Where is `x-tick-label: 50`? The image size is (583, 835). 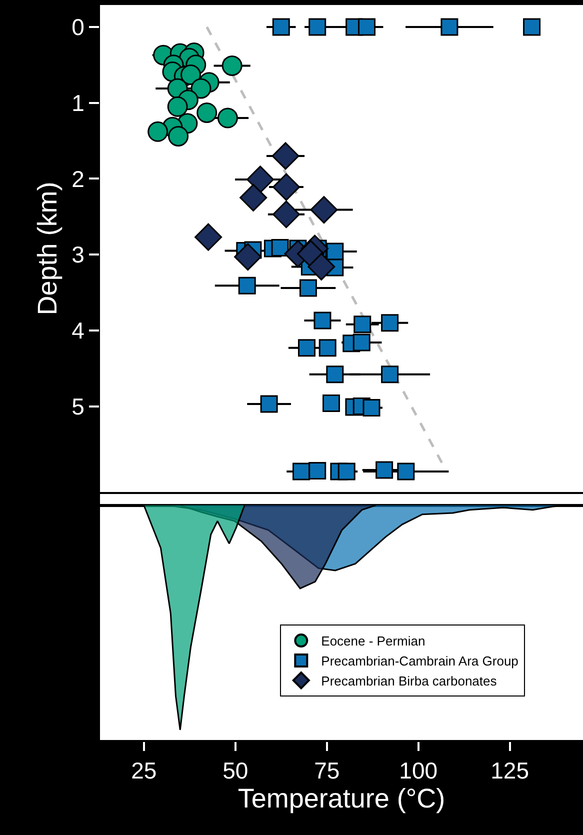
x-tick-label: 50 is located at coordinates (235, 771).